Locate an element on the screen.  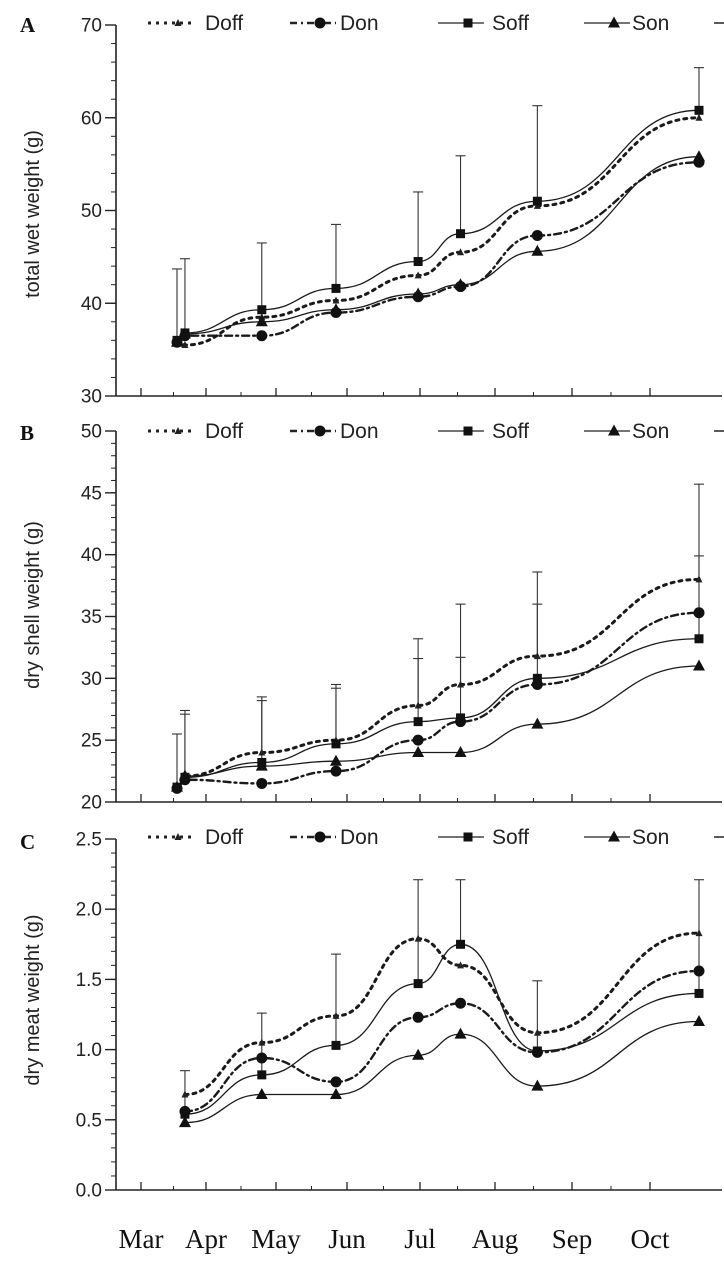
y-tick-label: 25 is located at coordinates (91, 741).